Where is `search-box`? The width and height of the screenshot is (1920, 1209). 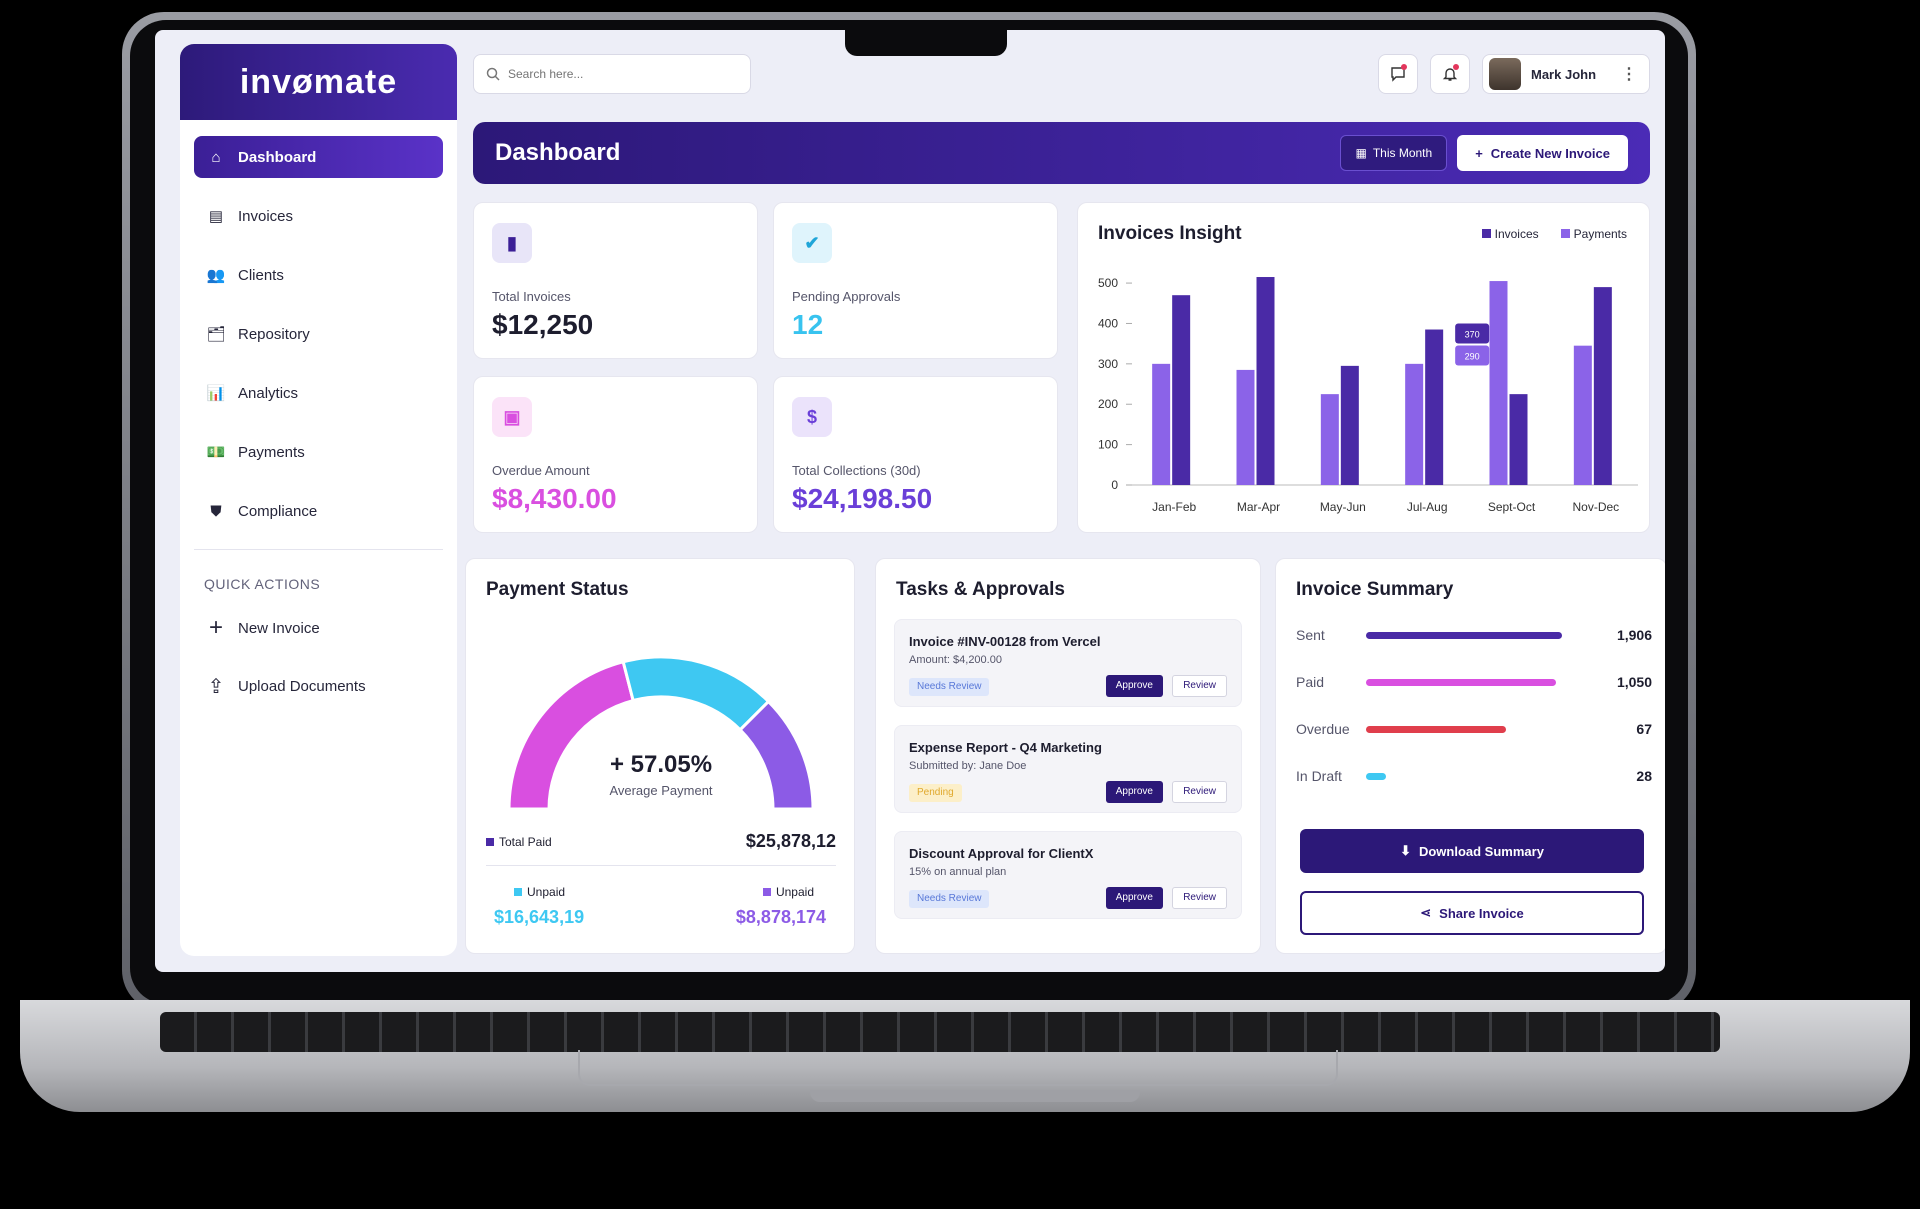
search-box is located at coordinates (612, 74).